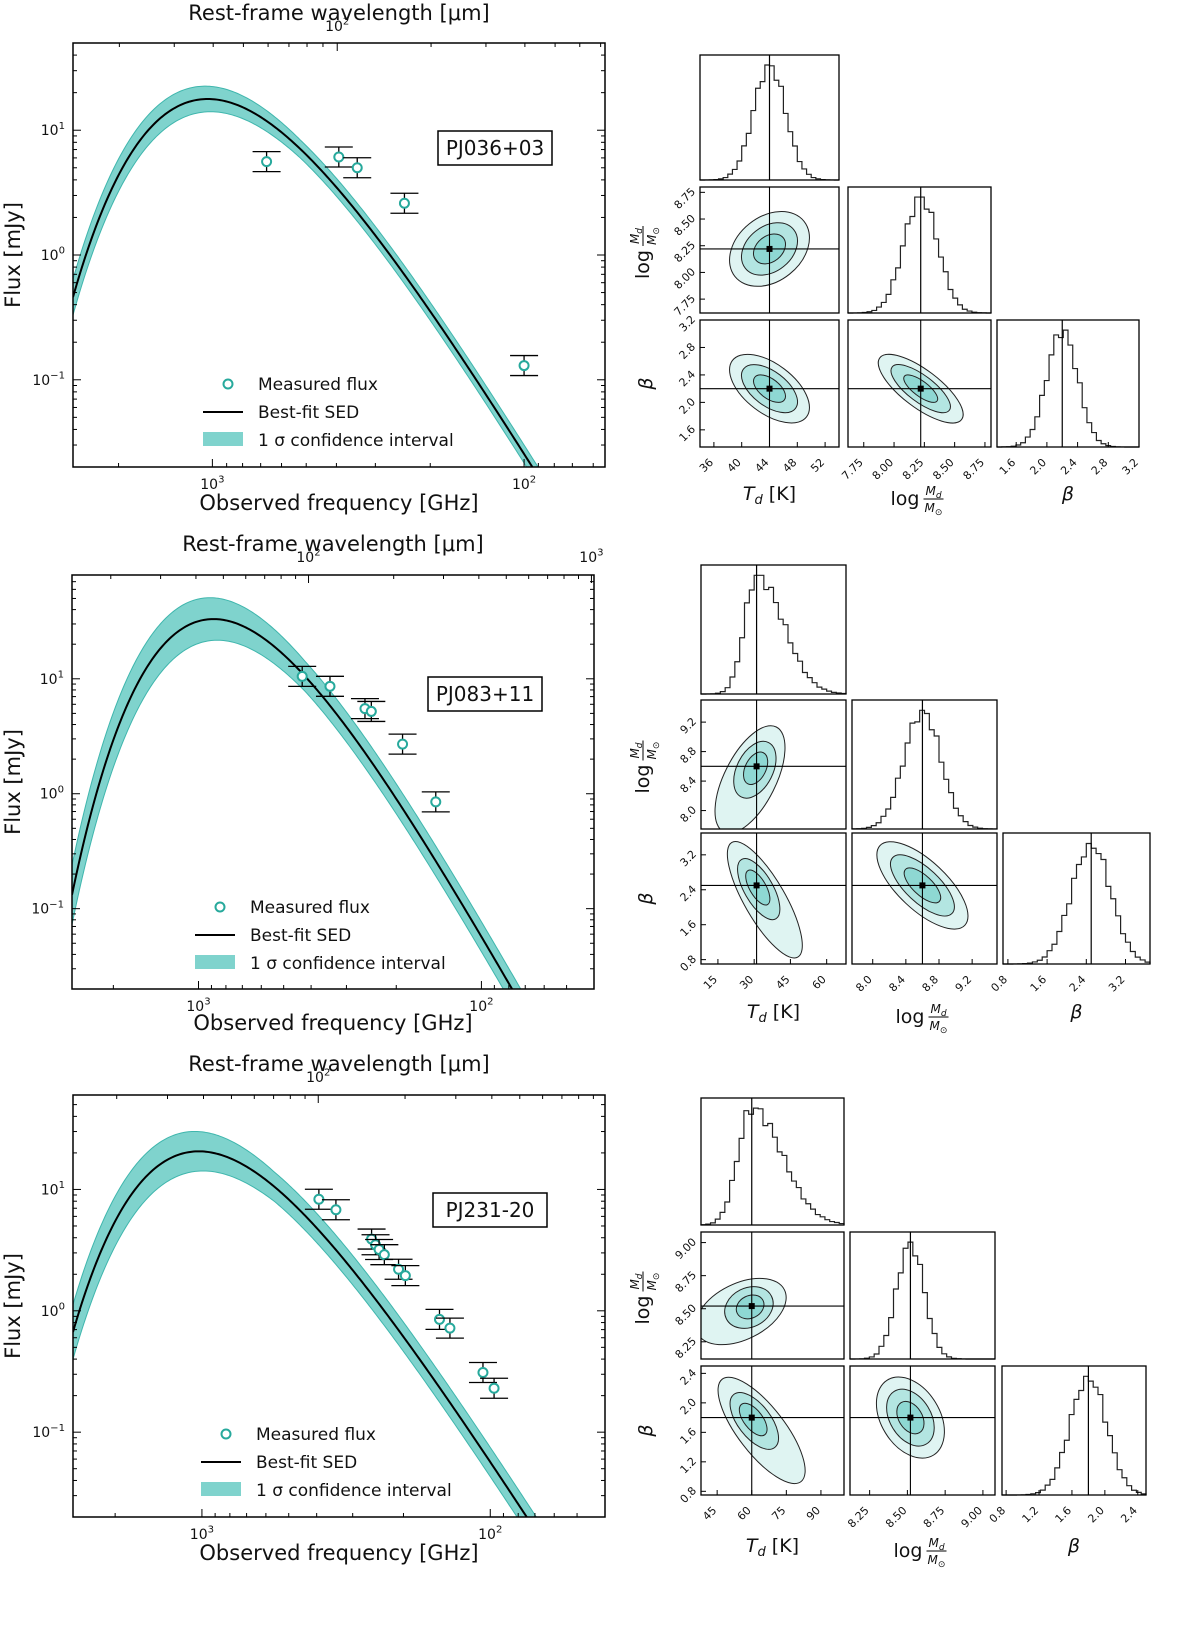  Describe the element at coordinates (689, 894) in the screenshot. I see `y-tick-label: 2.4` at that location.